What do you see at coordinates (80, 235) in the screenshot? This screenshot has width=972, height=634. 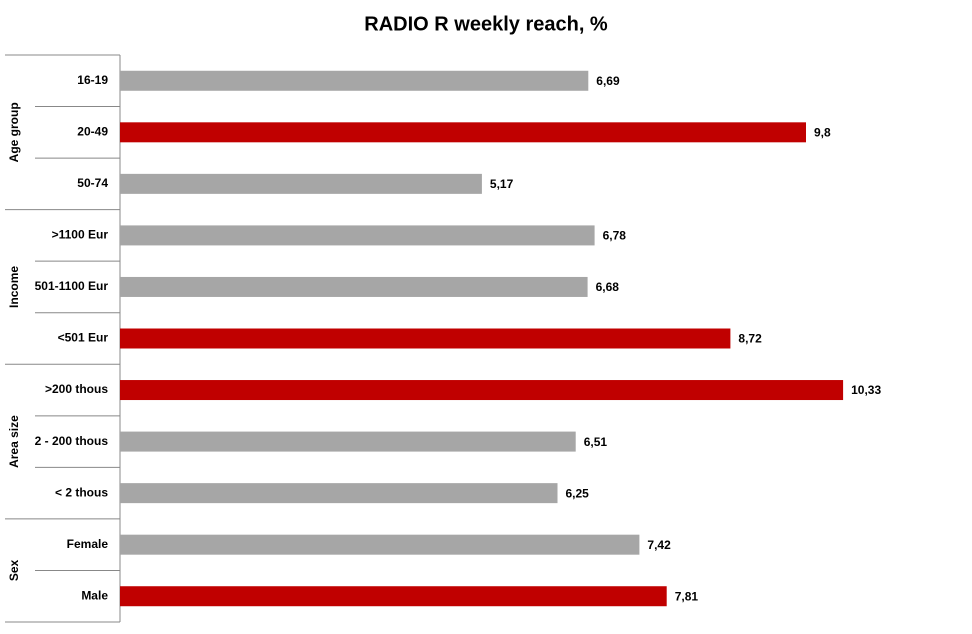 I see `y-tick-label: >1100 Eur` at bounding box center [80, 235].